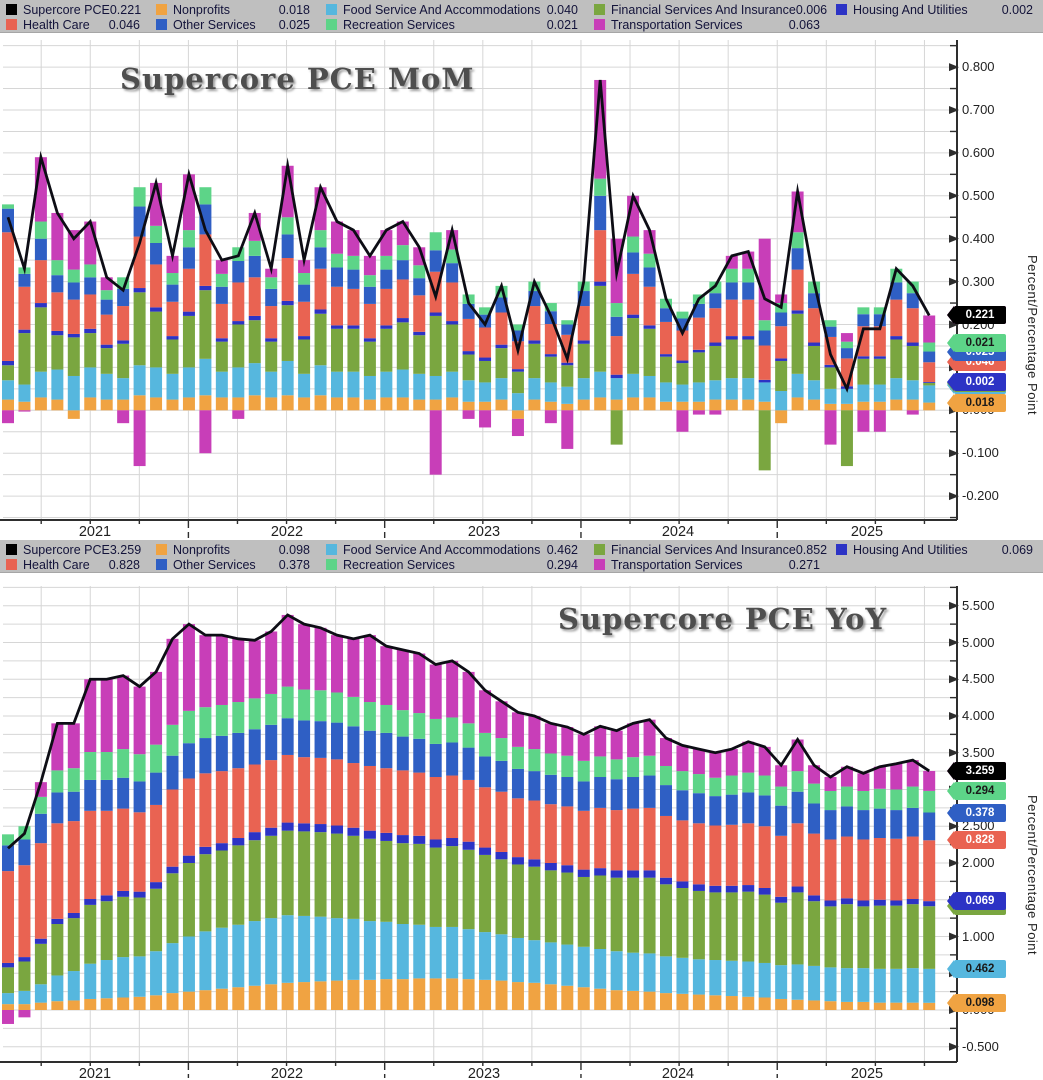 This screenshot has height=1080, width=1043. I want to click on y-tick-label: -0.100, so click(980, 453).